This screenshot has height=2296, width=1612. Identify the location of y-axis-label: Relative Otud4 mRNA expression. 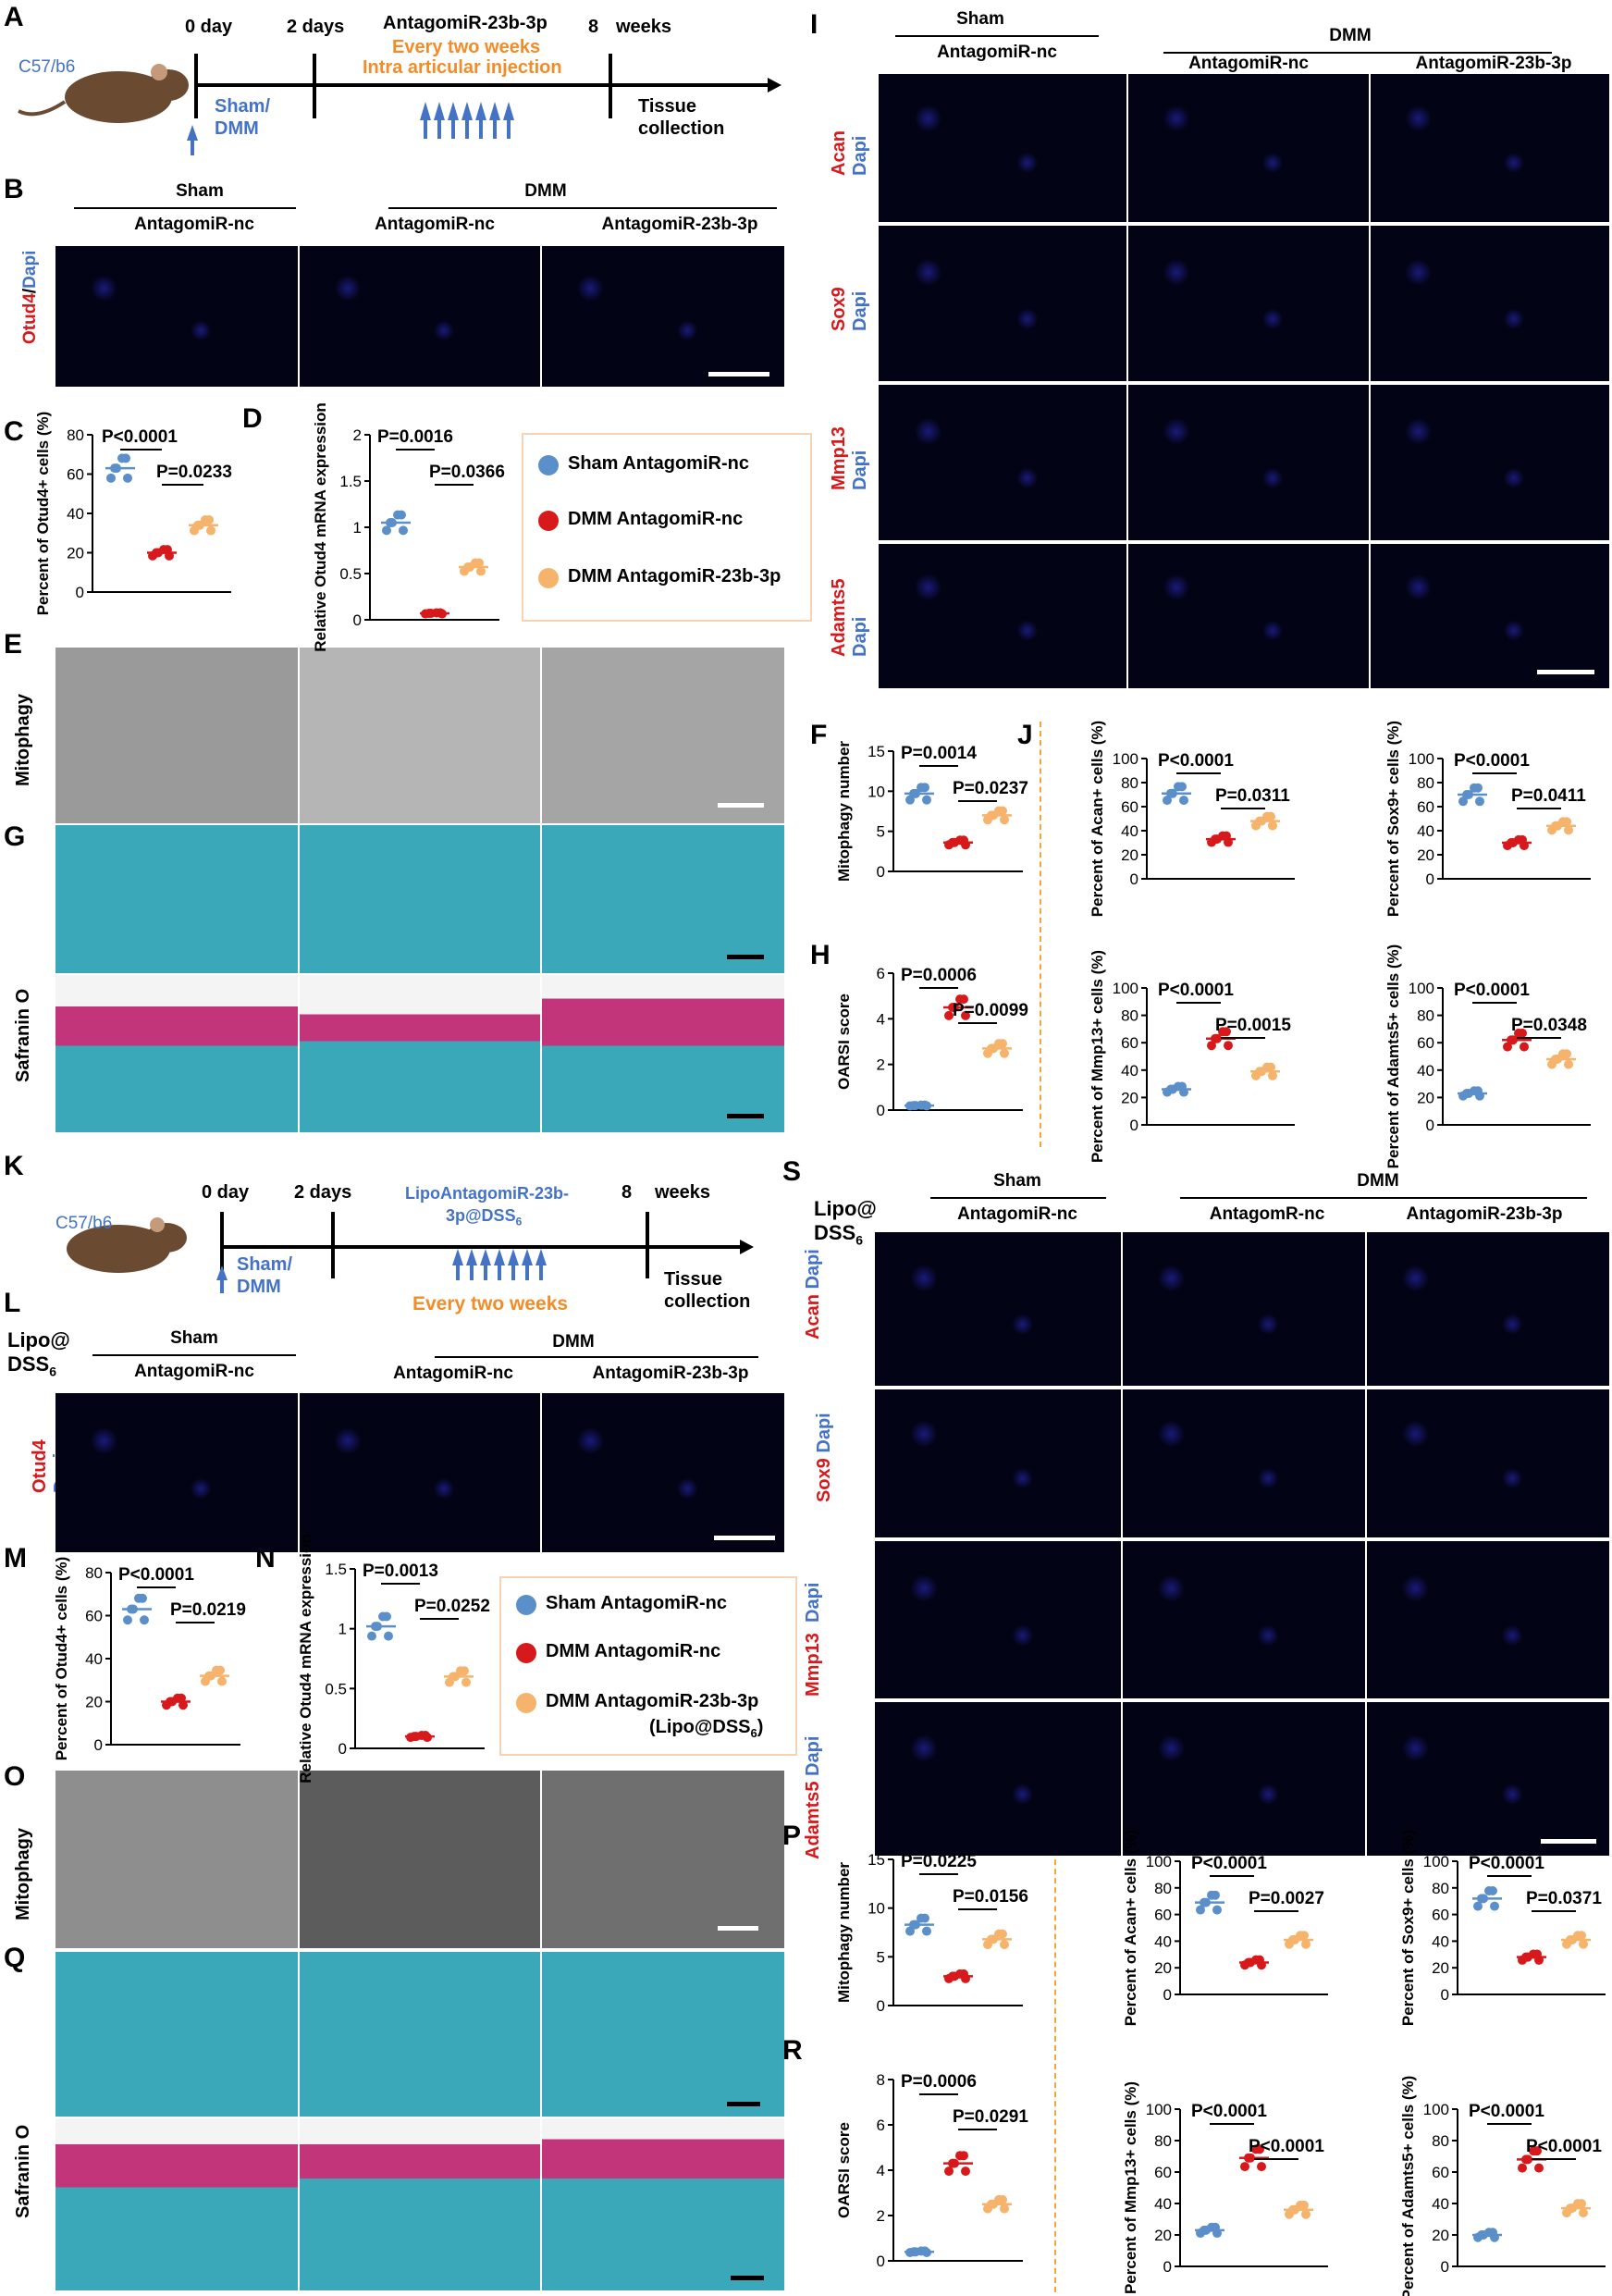
(305, 1659).